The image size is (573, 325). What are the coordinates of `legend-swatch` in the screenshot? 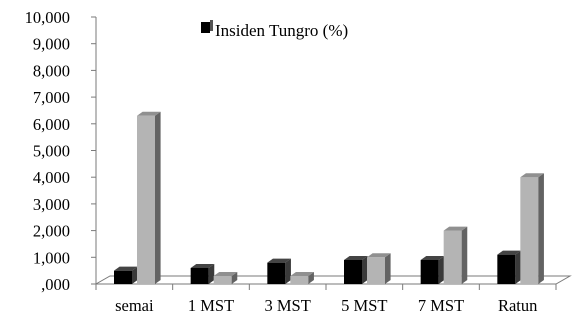 It's located at (205, 27).